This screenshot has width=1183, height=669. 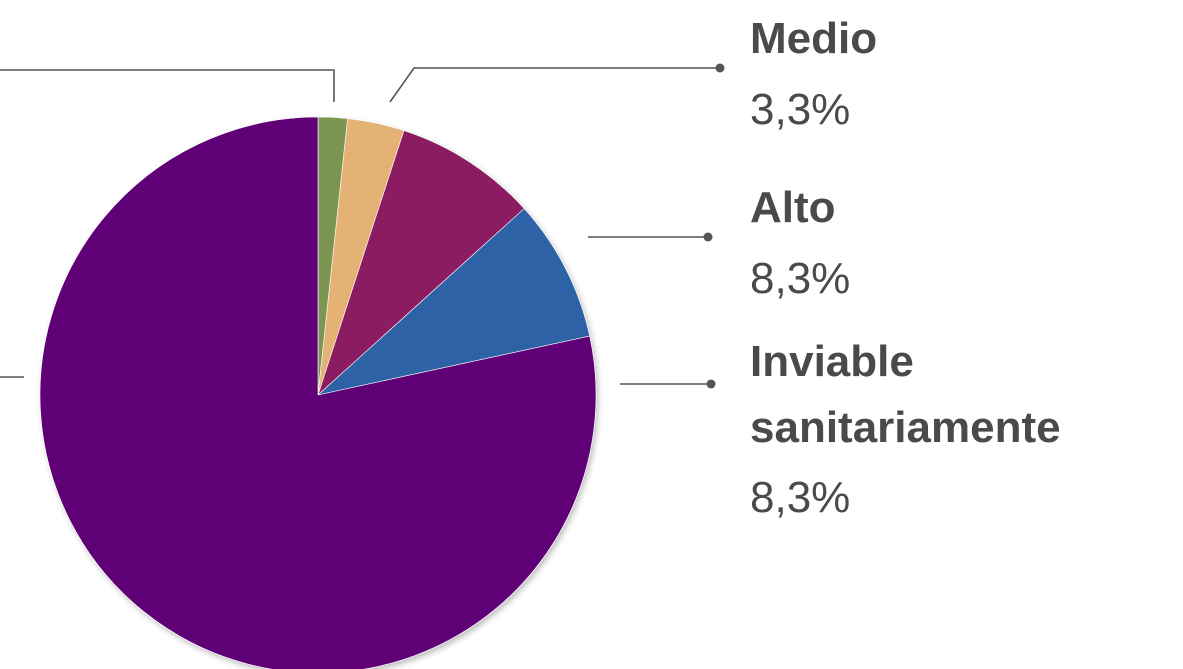 What do you see at coordinates (800, 278) in the screenshot?
I see `label-alto-value: 8,3%` at bounding box center [800, 278].